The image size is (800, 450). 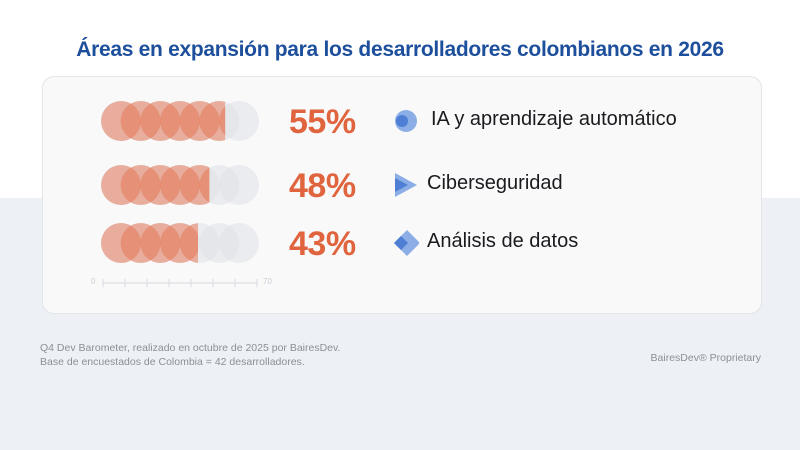 What do you see at coordinates (322, 244) in the screenshot?
I see `value-label: 43%` at bounding box center [322, 244].